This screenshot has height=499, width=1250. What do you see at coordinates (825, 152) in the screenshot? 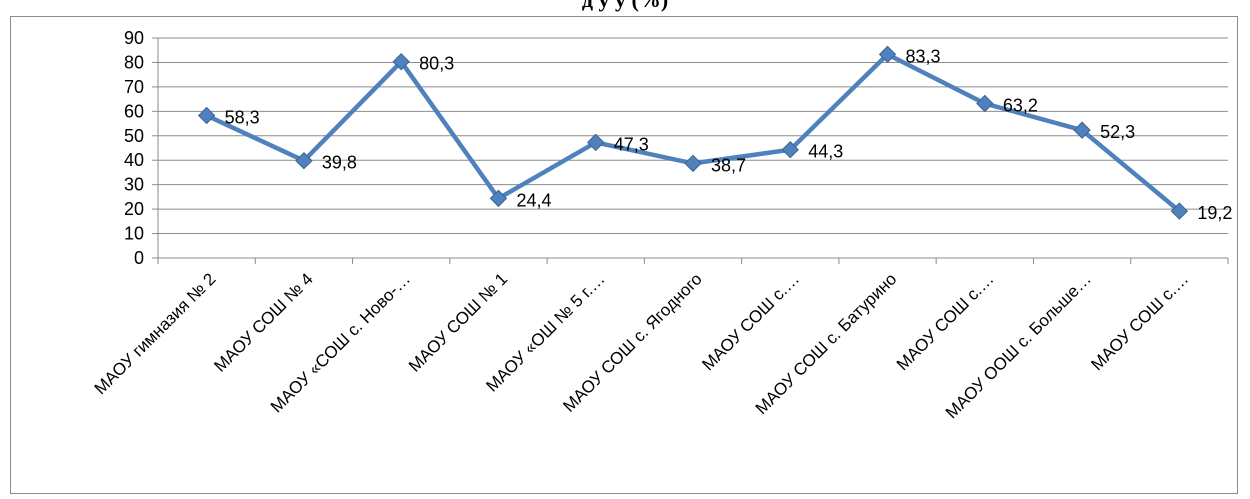
I see `data-label: 44,3` at bounding box center [825, 152].